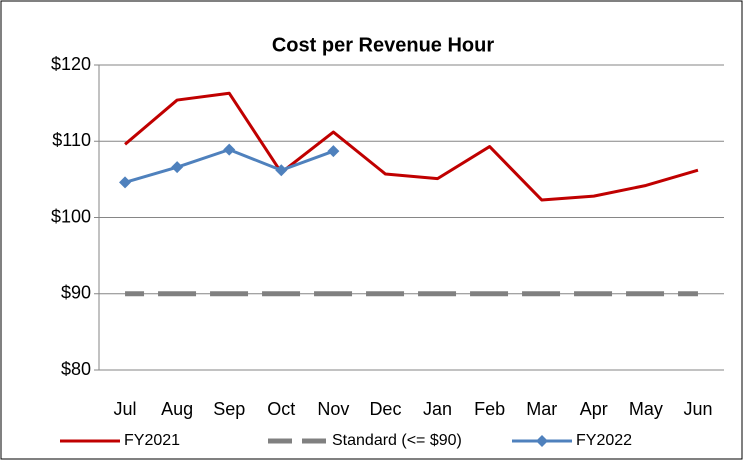 The width and height of the screenshot is (743, 460). I want to click on x-tick-label: Sep, so click(229, 409).